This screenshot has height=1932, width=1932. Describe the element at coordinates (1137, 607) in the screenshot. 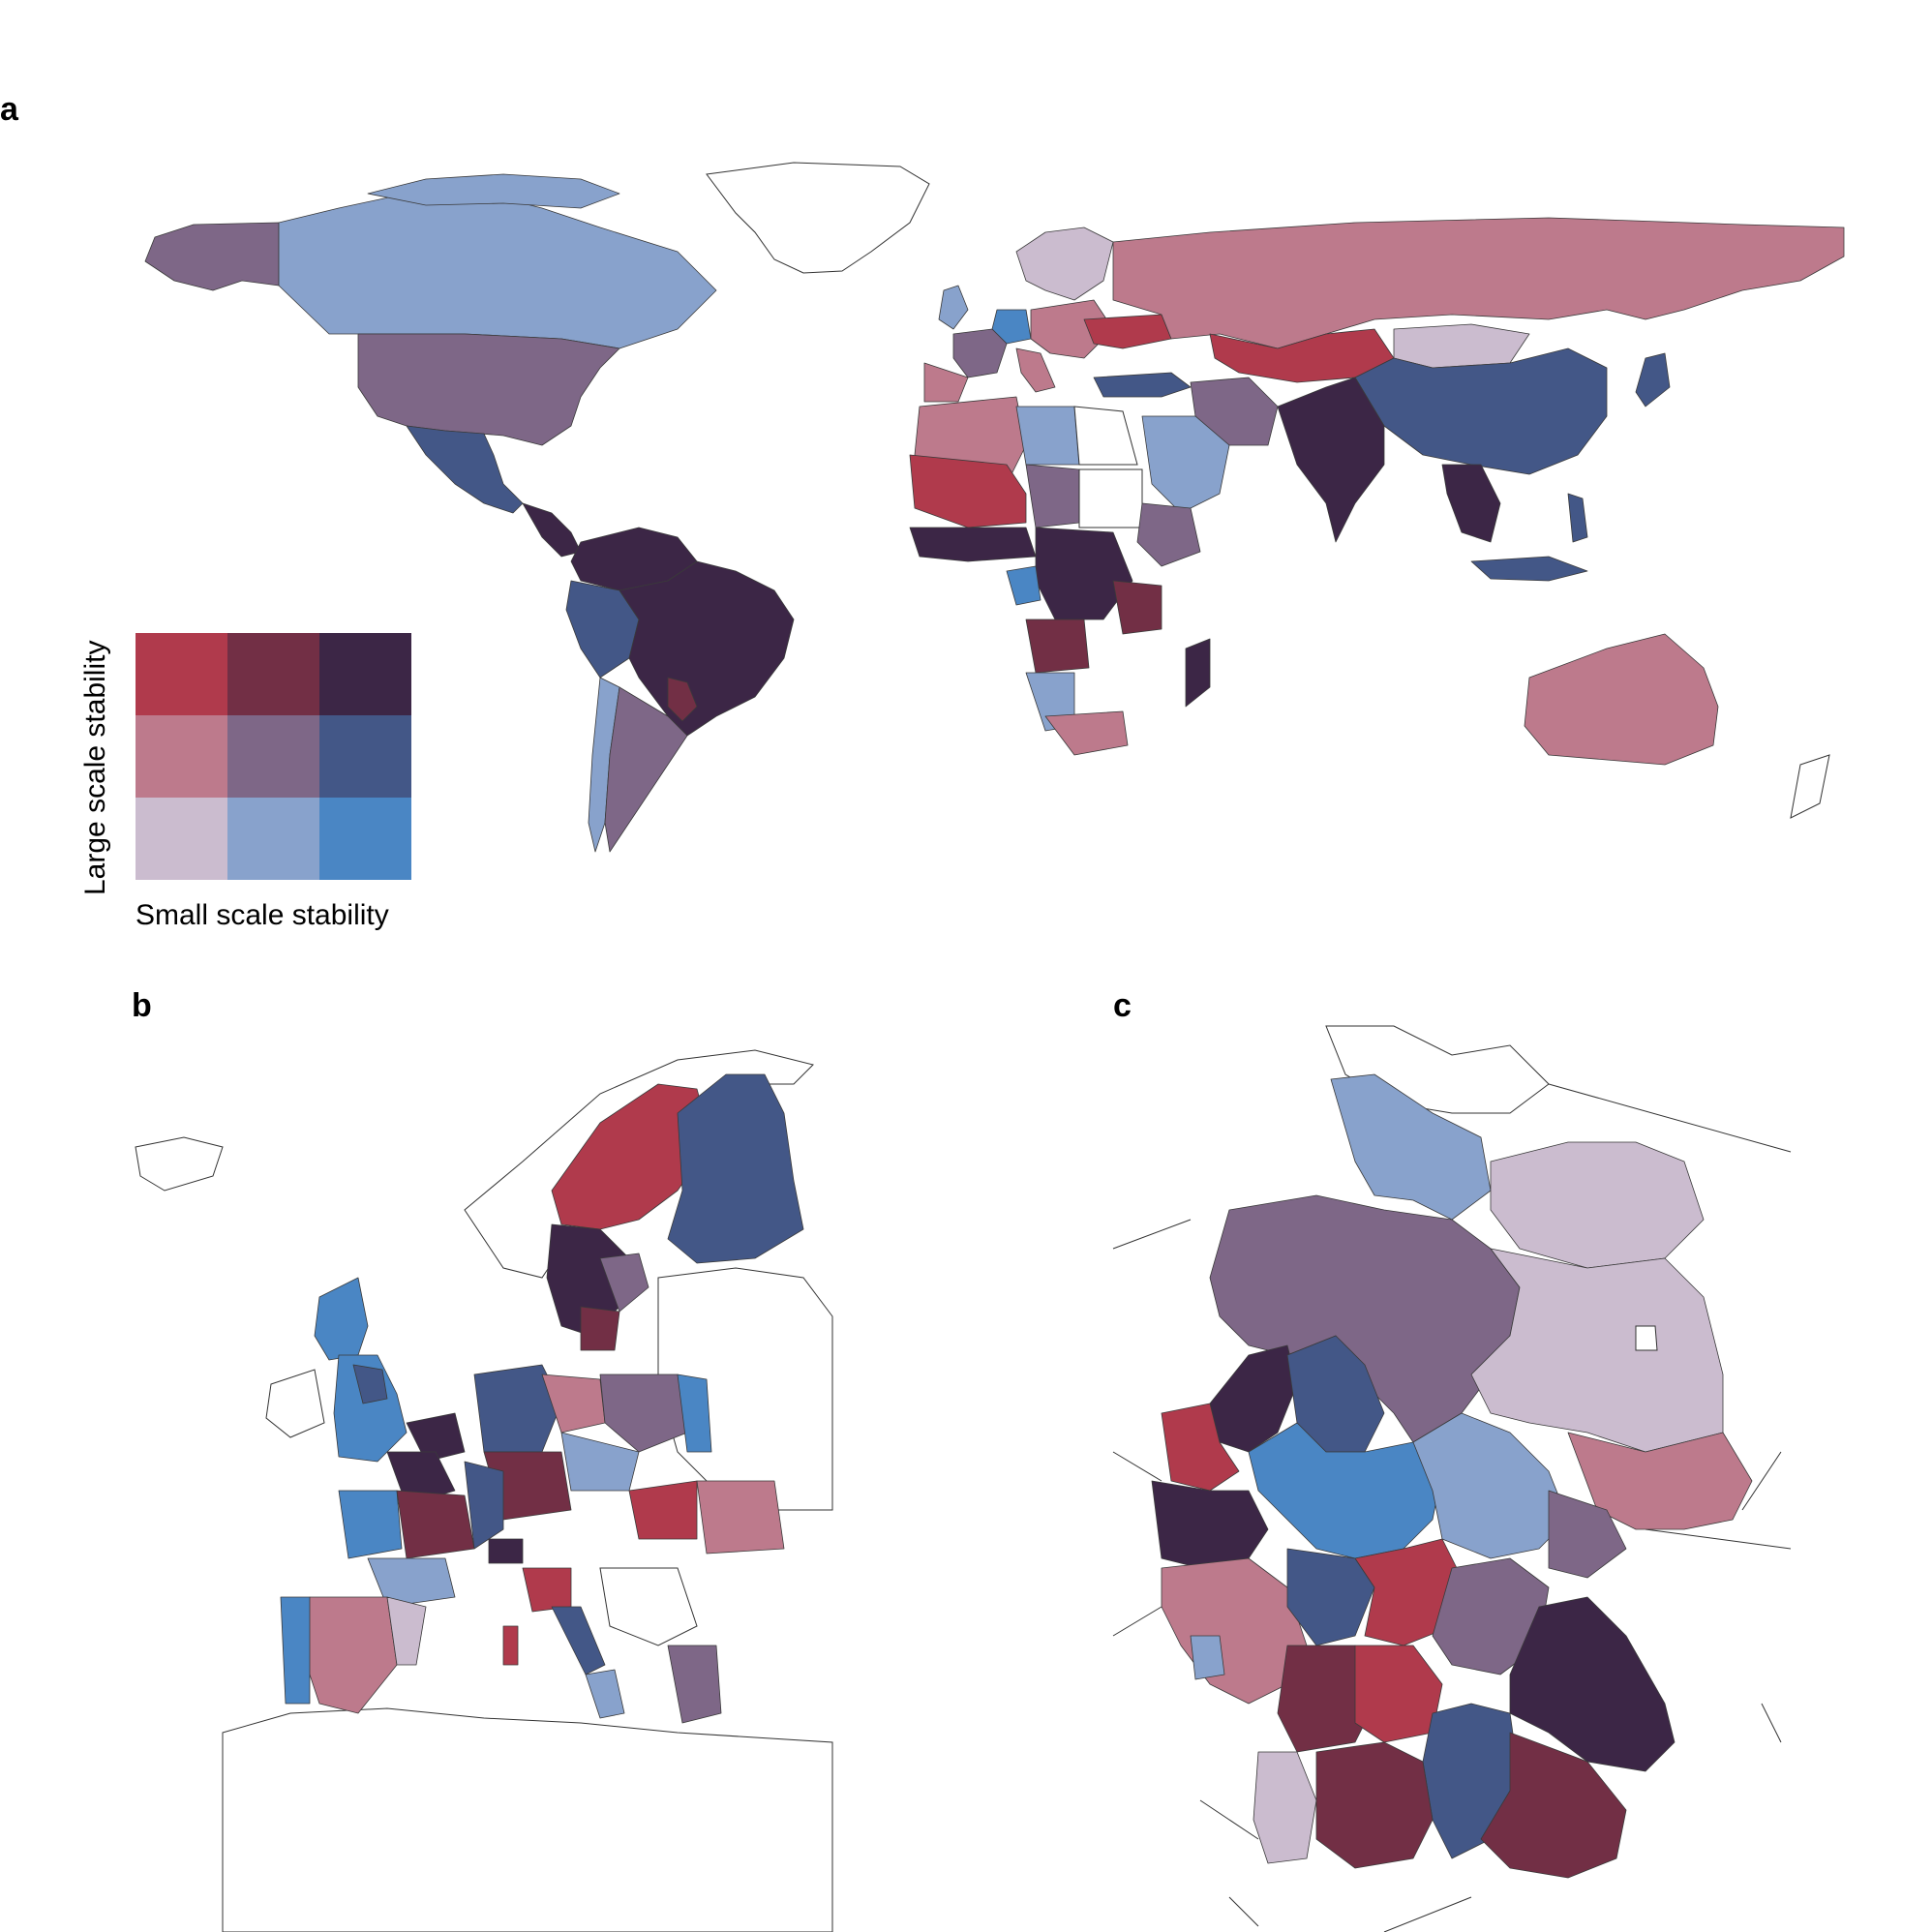

I see `region-tanzania` at that location.